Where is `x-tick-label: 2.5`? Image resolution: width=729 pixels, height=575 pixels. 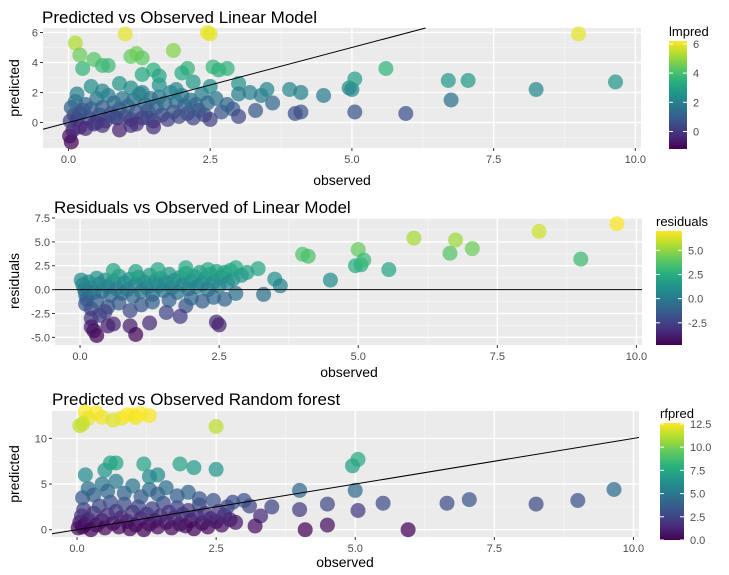 x-tick-label: 2.5 is located at coordinates (215, 549).